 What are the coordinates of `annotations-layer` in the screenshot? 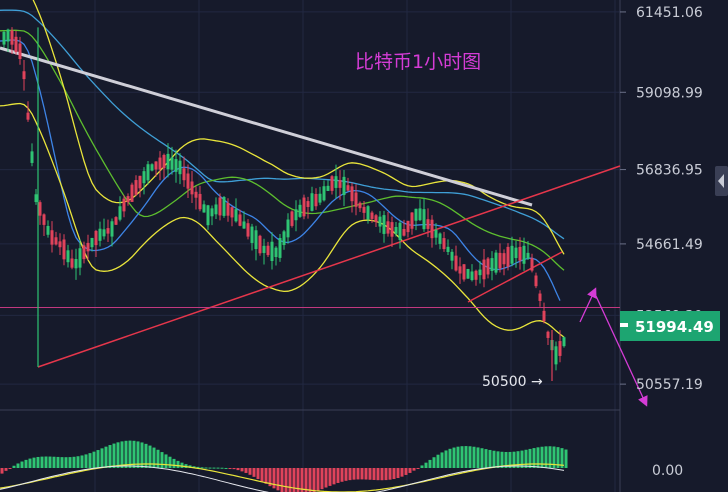 It's located at (613, 347).